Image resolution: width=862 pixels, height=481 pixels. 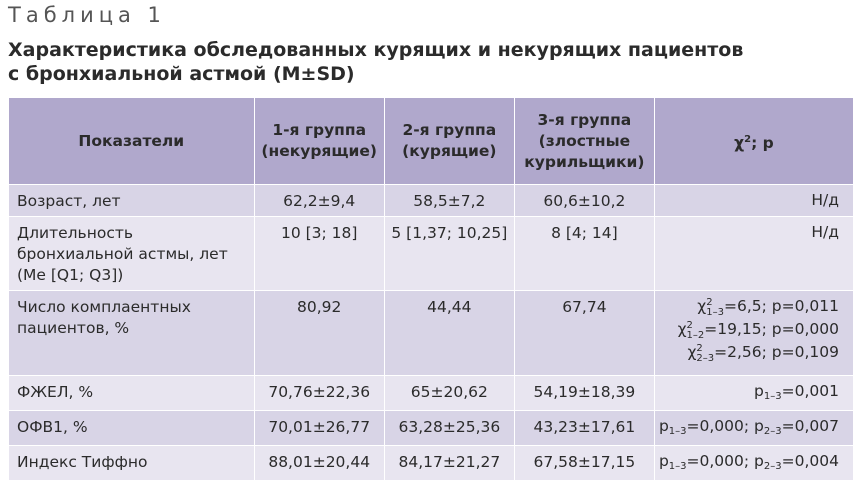 I want to click on header-param: Показатели, so click(x=131, y=141).